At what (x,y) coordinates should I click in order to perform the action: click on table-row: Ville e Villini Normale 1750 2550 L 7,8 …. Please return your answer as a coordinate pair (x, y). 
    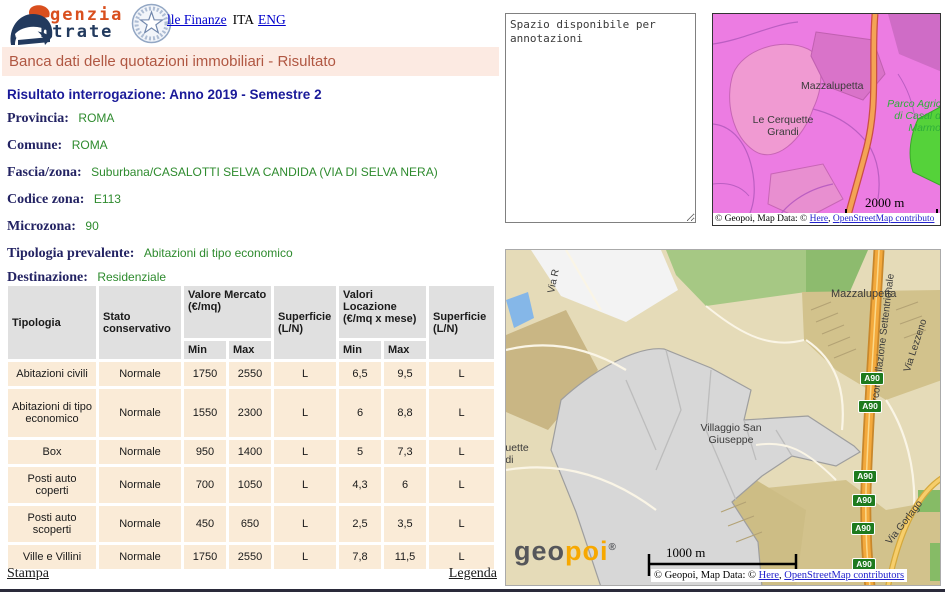
    Looking at the image, I should click on (251, 557).